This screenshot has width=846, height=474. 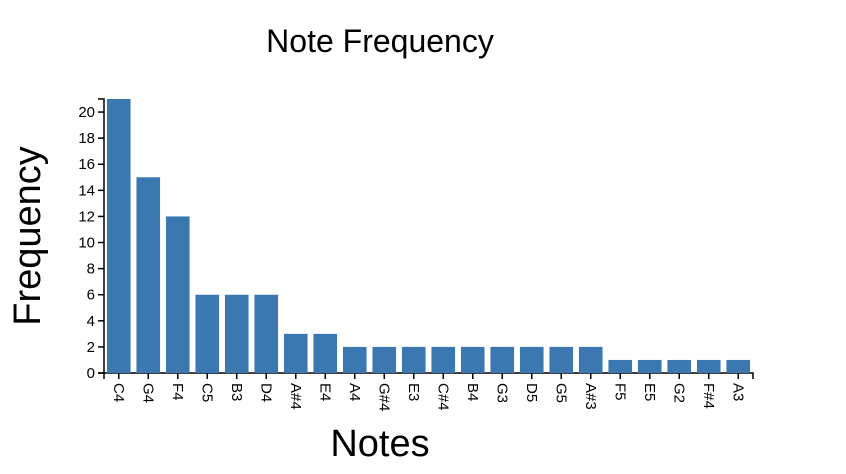 What do you see at coordinates (708, 396) in the screenshot?
I see `x-tick-label: F#4` at bounding box center [708, 396].